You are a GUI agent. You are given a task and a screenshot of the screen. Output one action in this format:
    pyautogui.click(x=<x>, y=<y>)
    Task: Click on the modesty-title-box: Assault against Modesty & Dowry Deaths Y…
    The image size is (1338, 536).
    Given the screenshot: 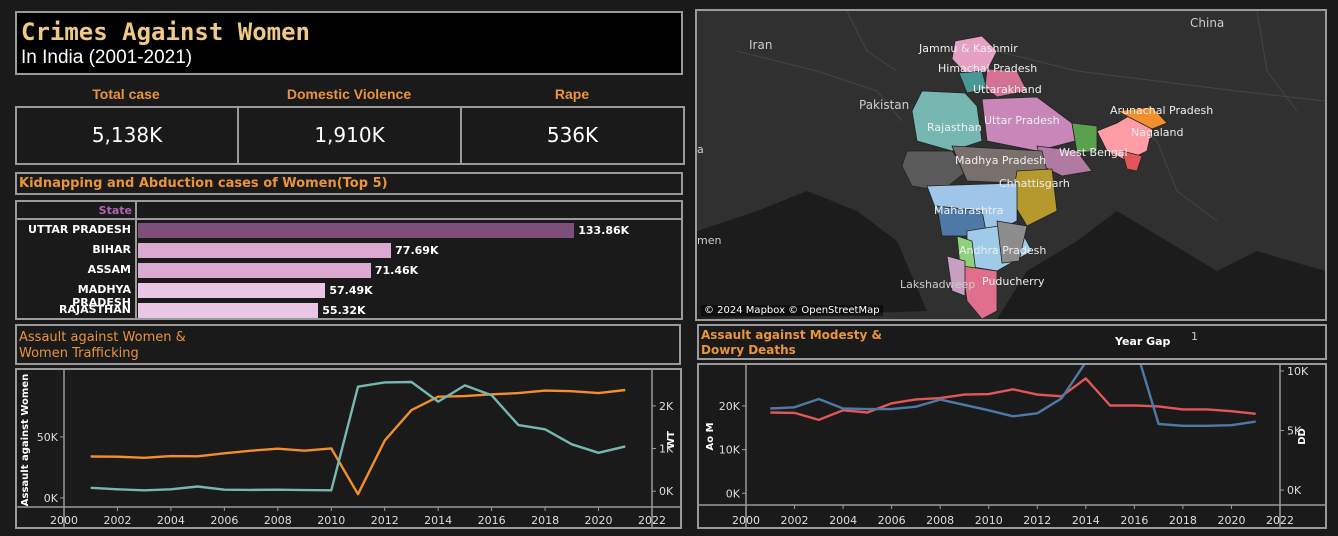 What is the action you would take?
    pyautogui.click(x=1012, y=342)
    